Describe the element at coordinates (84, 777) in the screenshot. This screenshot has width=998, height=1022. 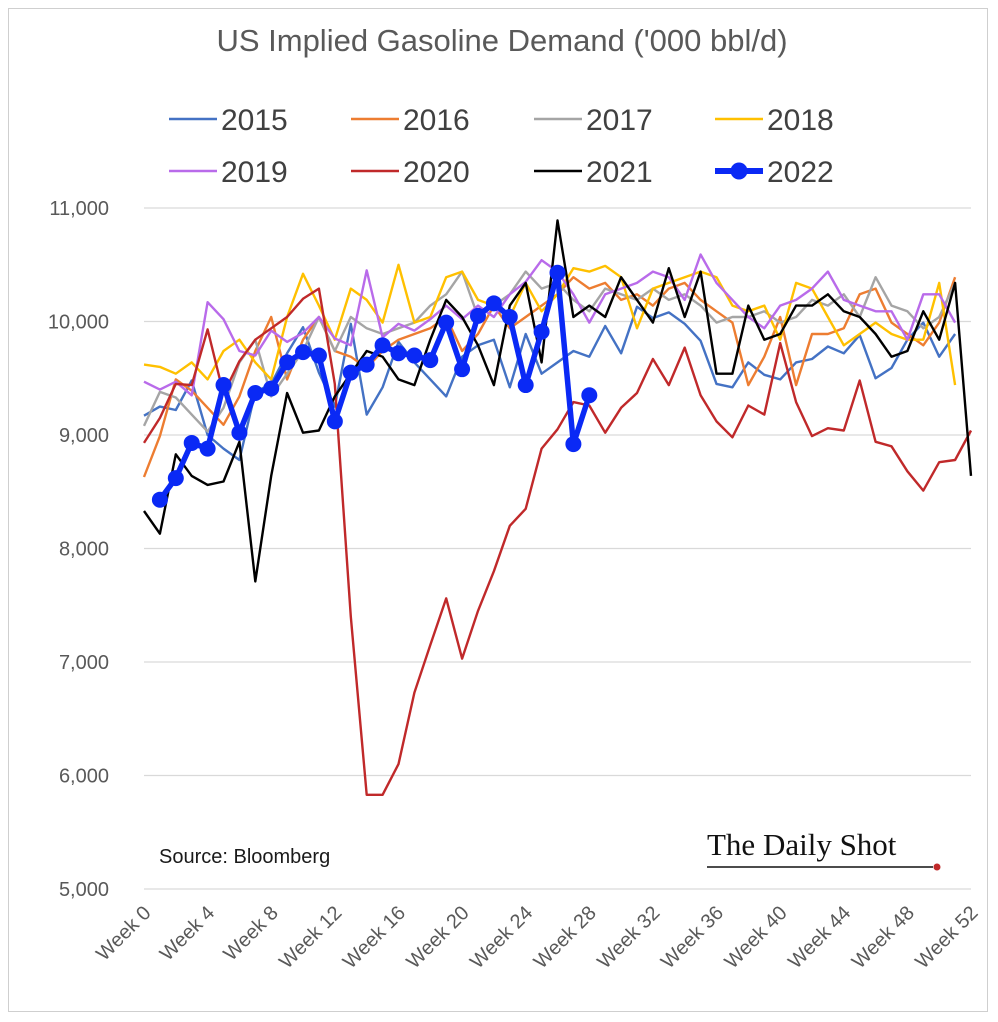
I see `y-tick-label: 6,000` at that location.